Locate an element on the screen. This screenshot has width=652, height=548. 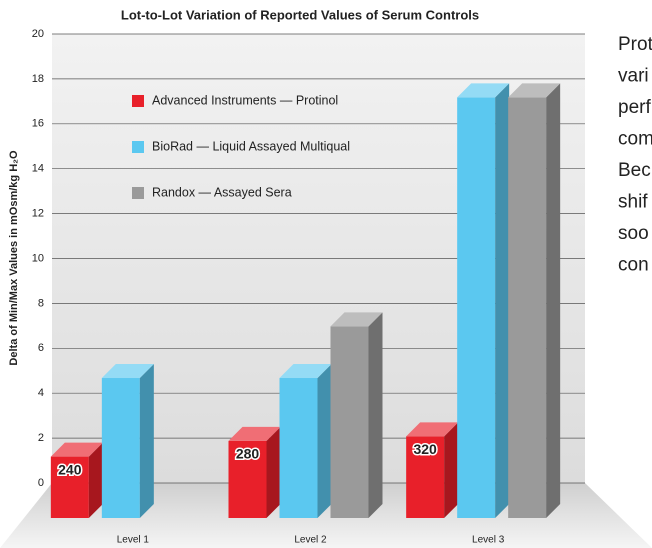
x-tick-label: Level 2 is located at coordinates (310, 540).